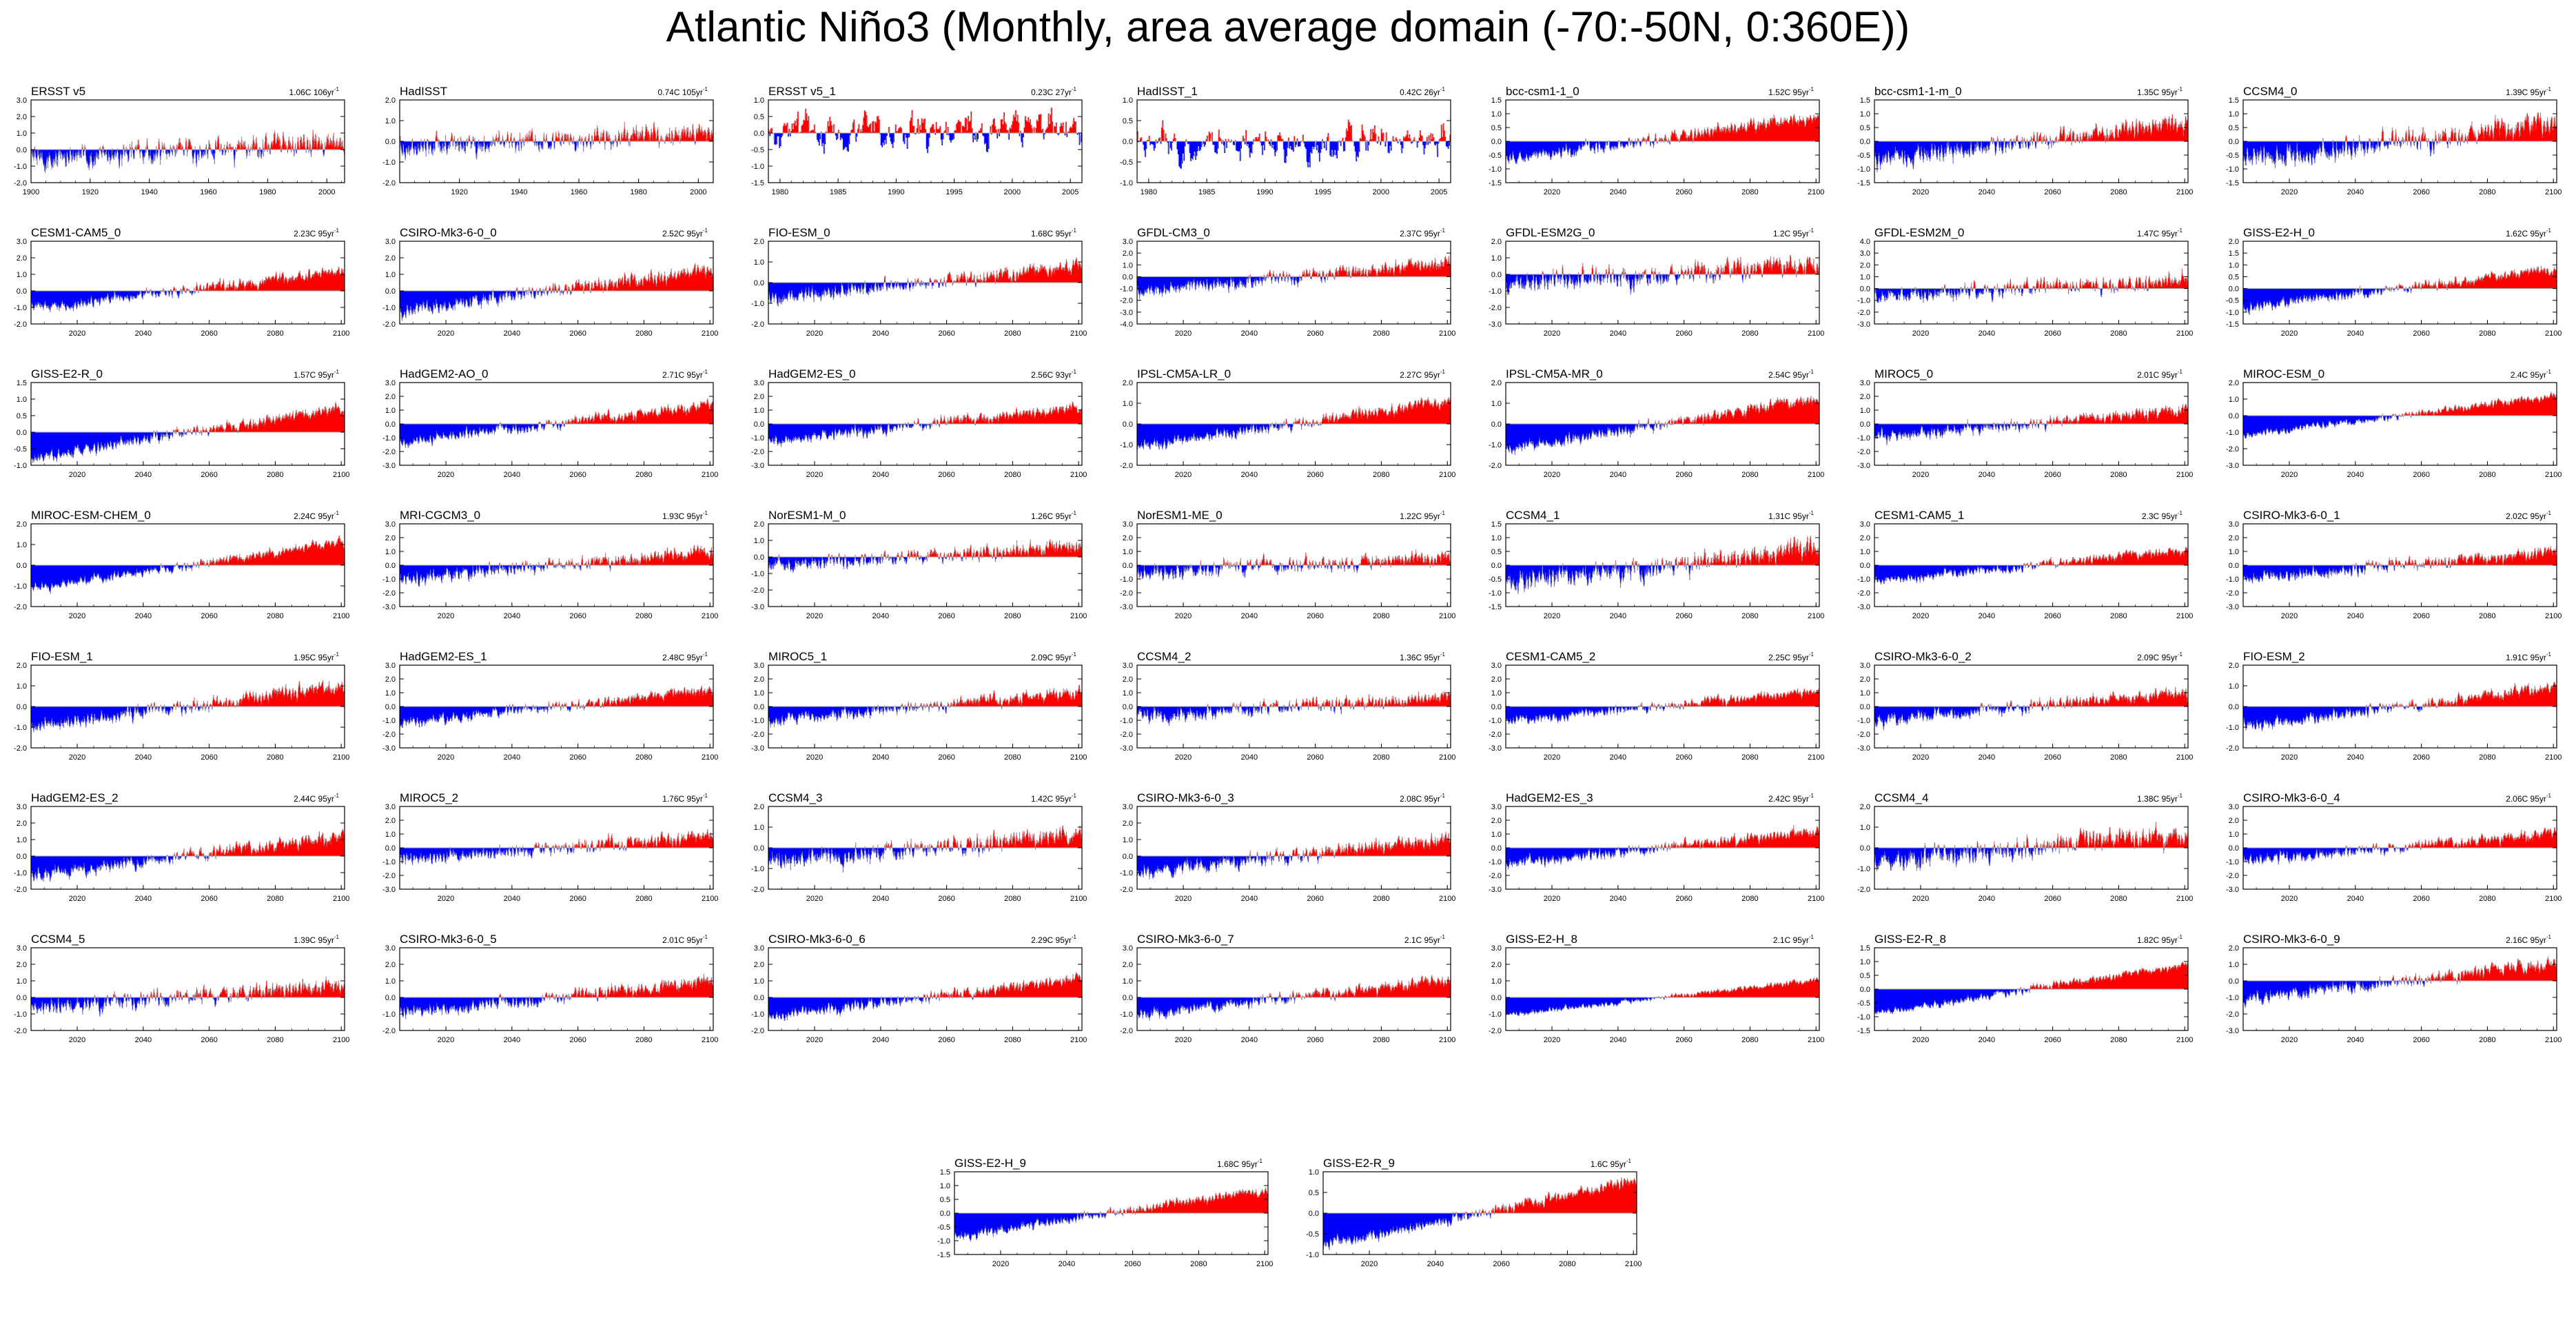  What do you see at coordinates (579, 192) in the screenshot?
I see `x-tick-label: 1960` at bounding box center [579, 192].